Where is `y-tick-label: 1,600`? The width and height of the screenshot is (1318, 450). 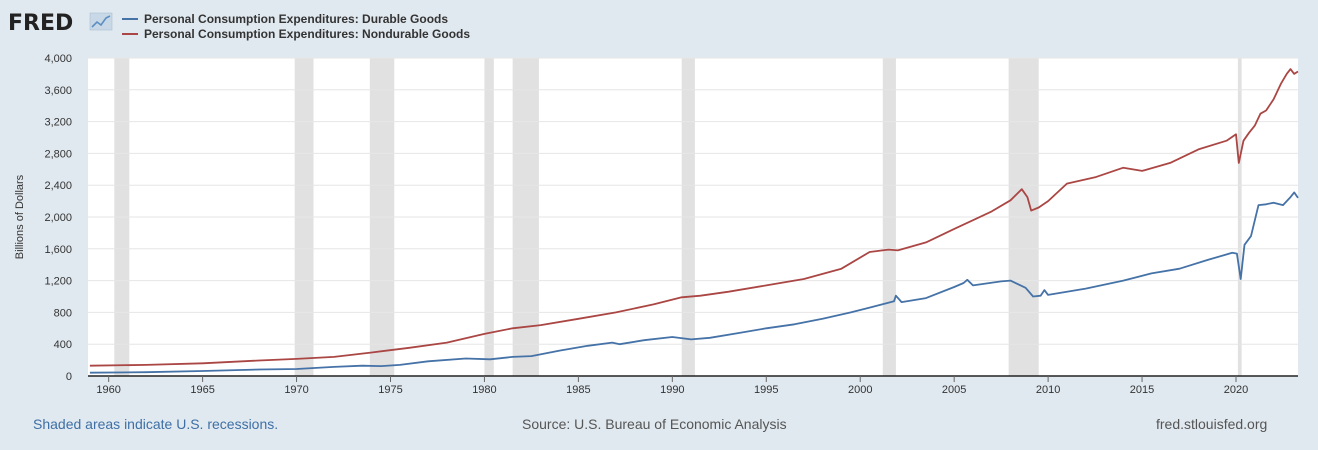 y-tick-label: 1,600 is located at coordinates (58, 250).